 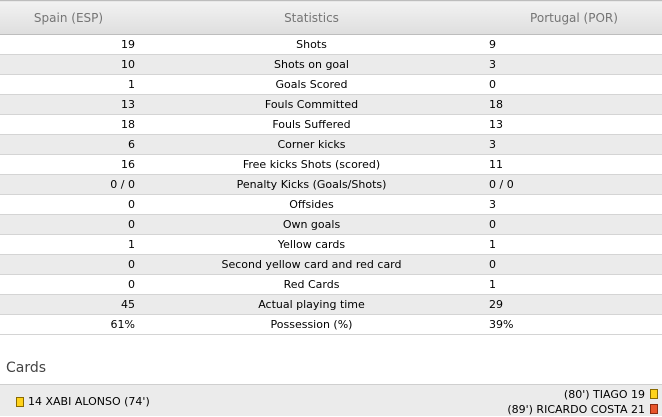 I want to click on home-value: 61%, so click(x=68, y=324).